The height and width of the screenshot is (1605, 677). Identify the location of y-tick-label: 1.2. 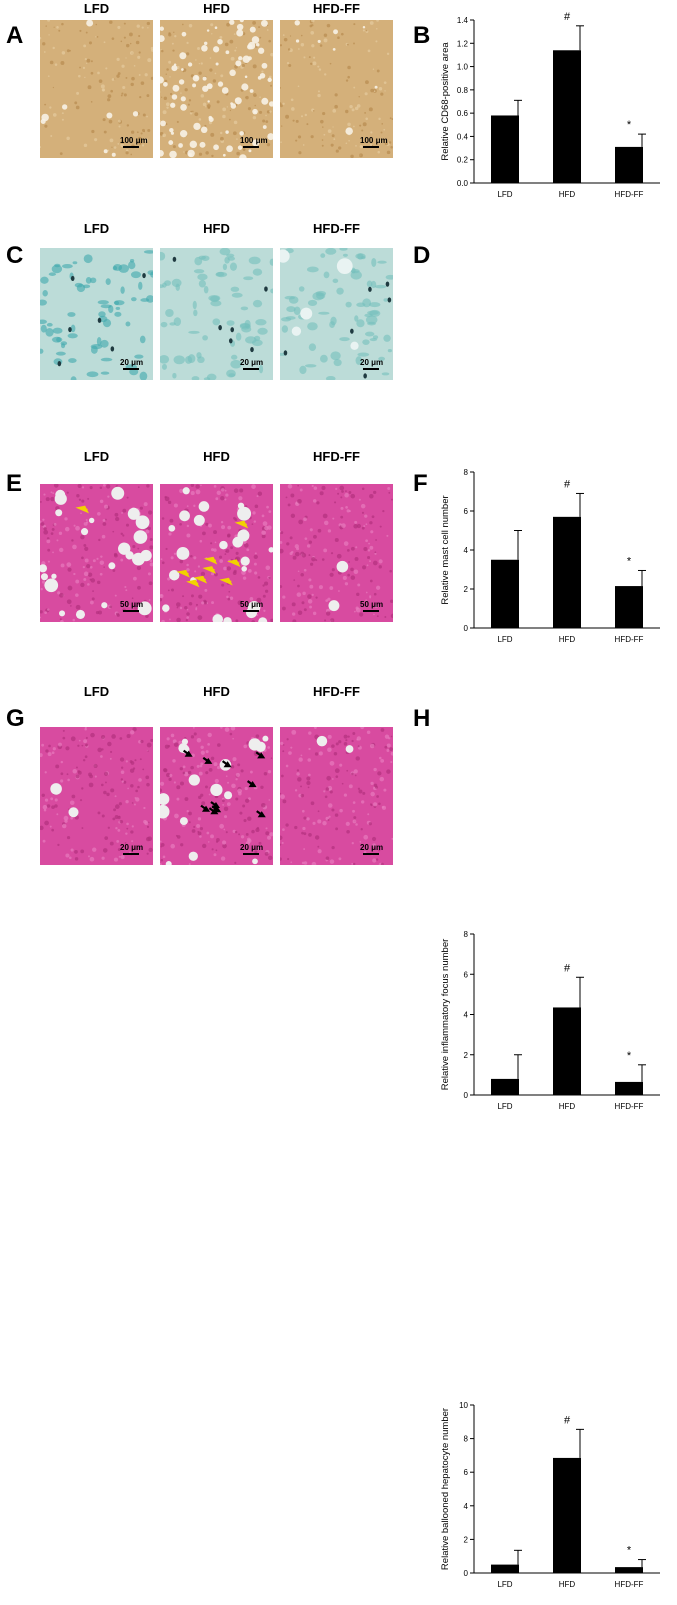
(463, 43).